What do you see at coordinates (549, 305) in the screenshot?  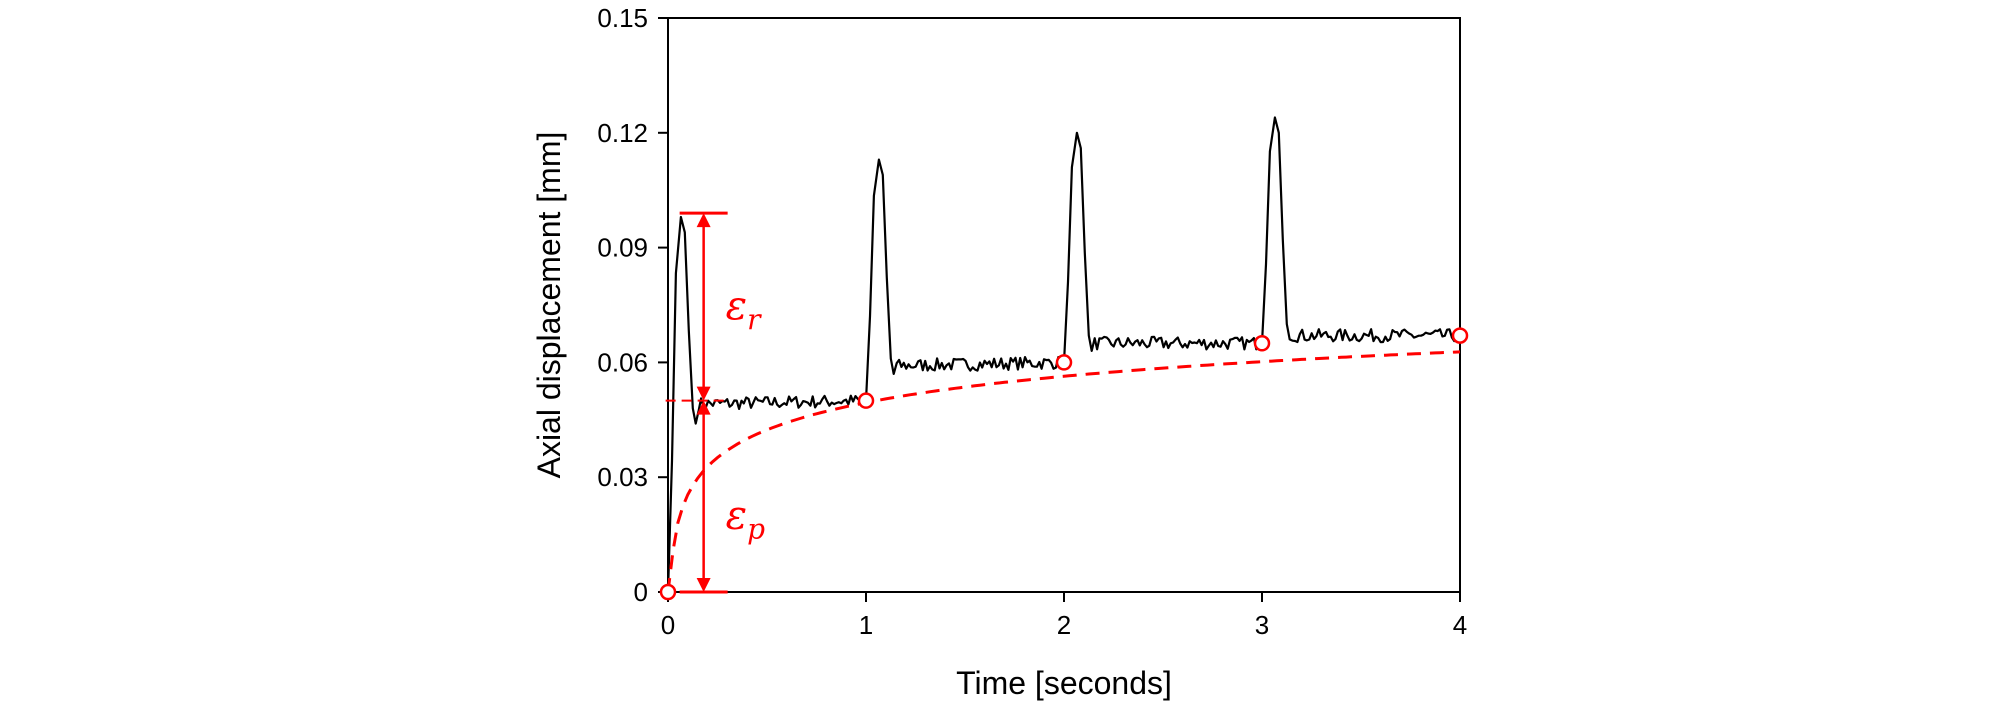 I see `y-axis-title: Axial displacement [mm]` at bounding box center [549, 305].